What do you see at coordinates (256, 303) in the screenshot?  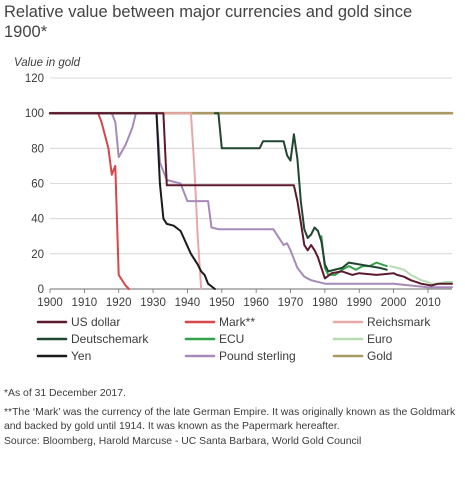 I see `x-tick-label: 1960` at bounding box center [256, 303].